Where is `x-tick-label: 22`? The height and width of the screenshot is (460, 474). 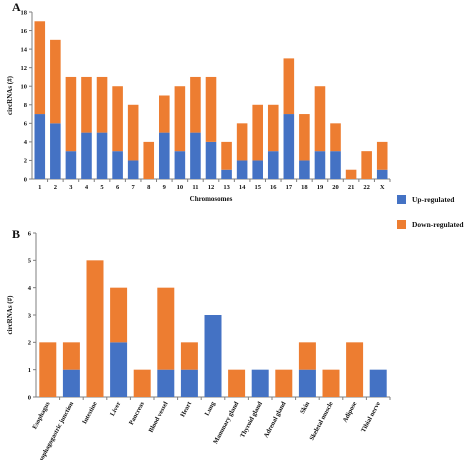 x-tick-label: 22 is located at coordinates (366, 187).